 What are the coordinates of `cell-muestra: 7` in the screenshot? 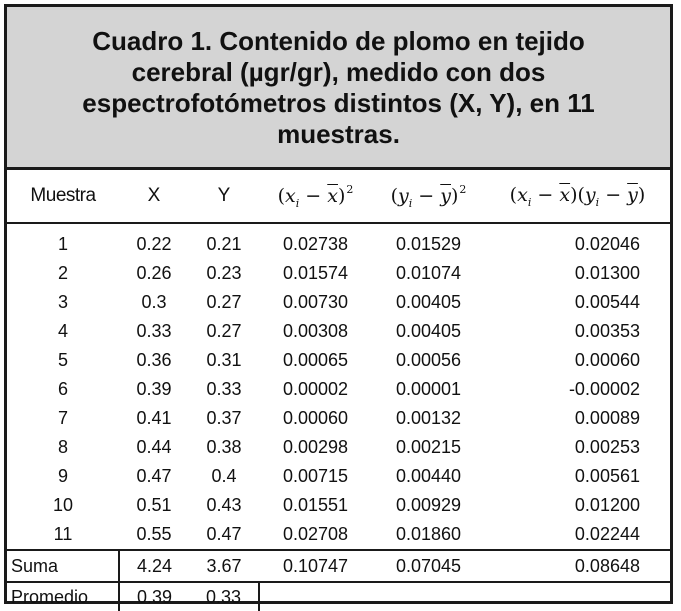 It's located at (62, 418).